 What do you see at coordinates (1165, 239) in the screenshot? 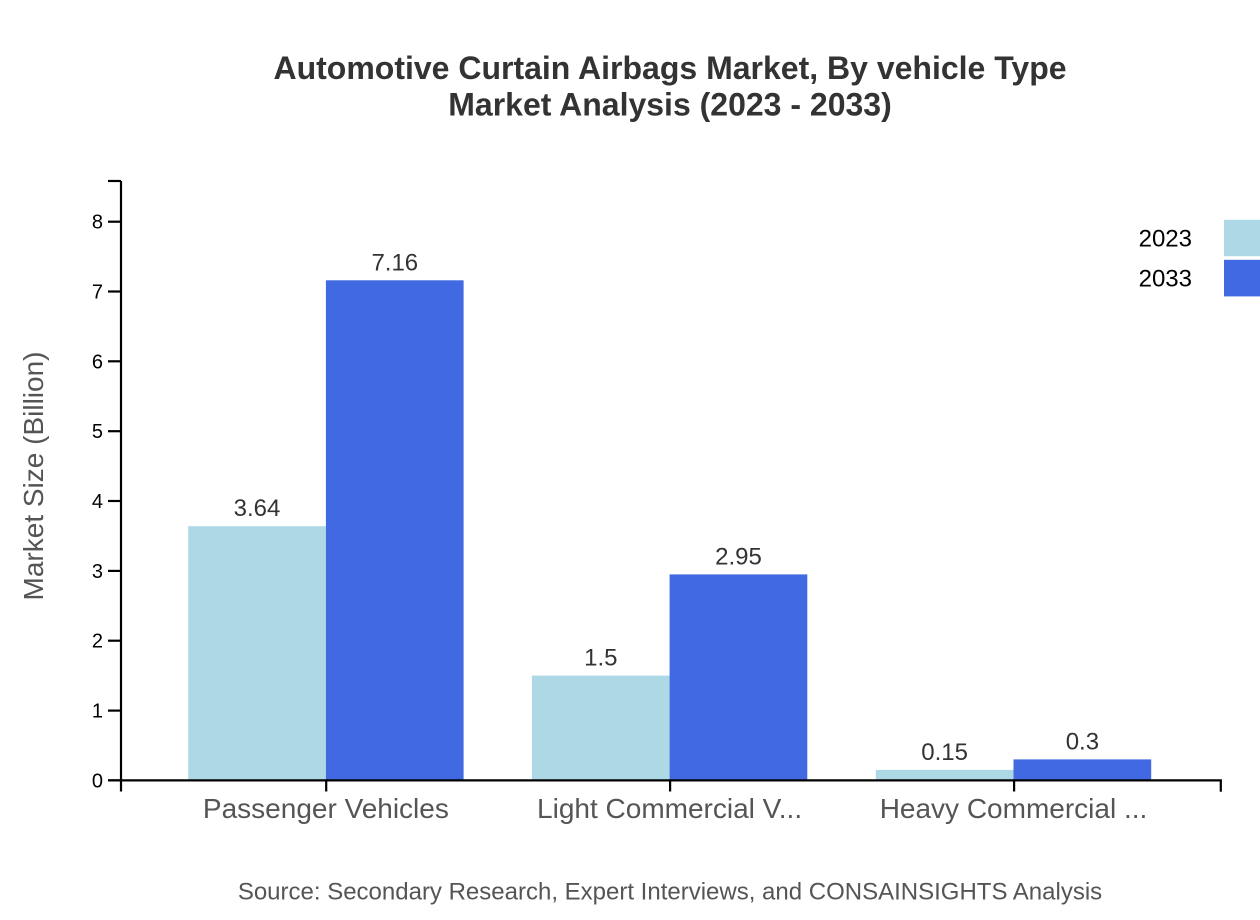
I see `svg-text: 2023` at bounding box center [1165, 239].